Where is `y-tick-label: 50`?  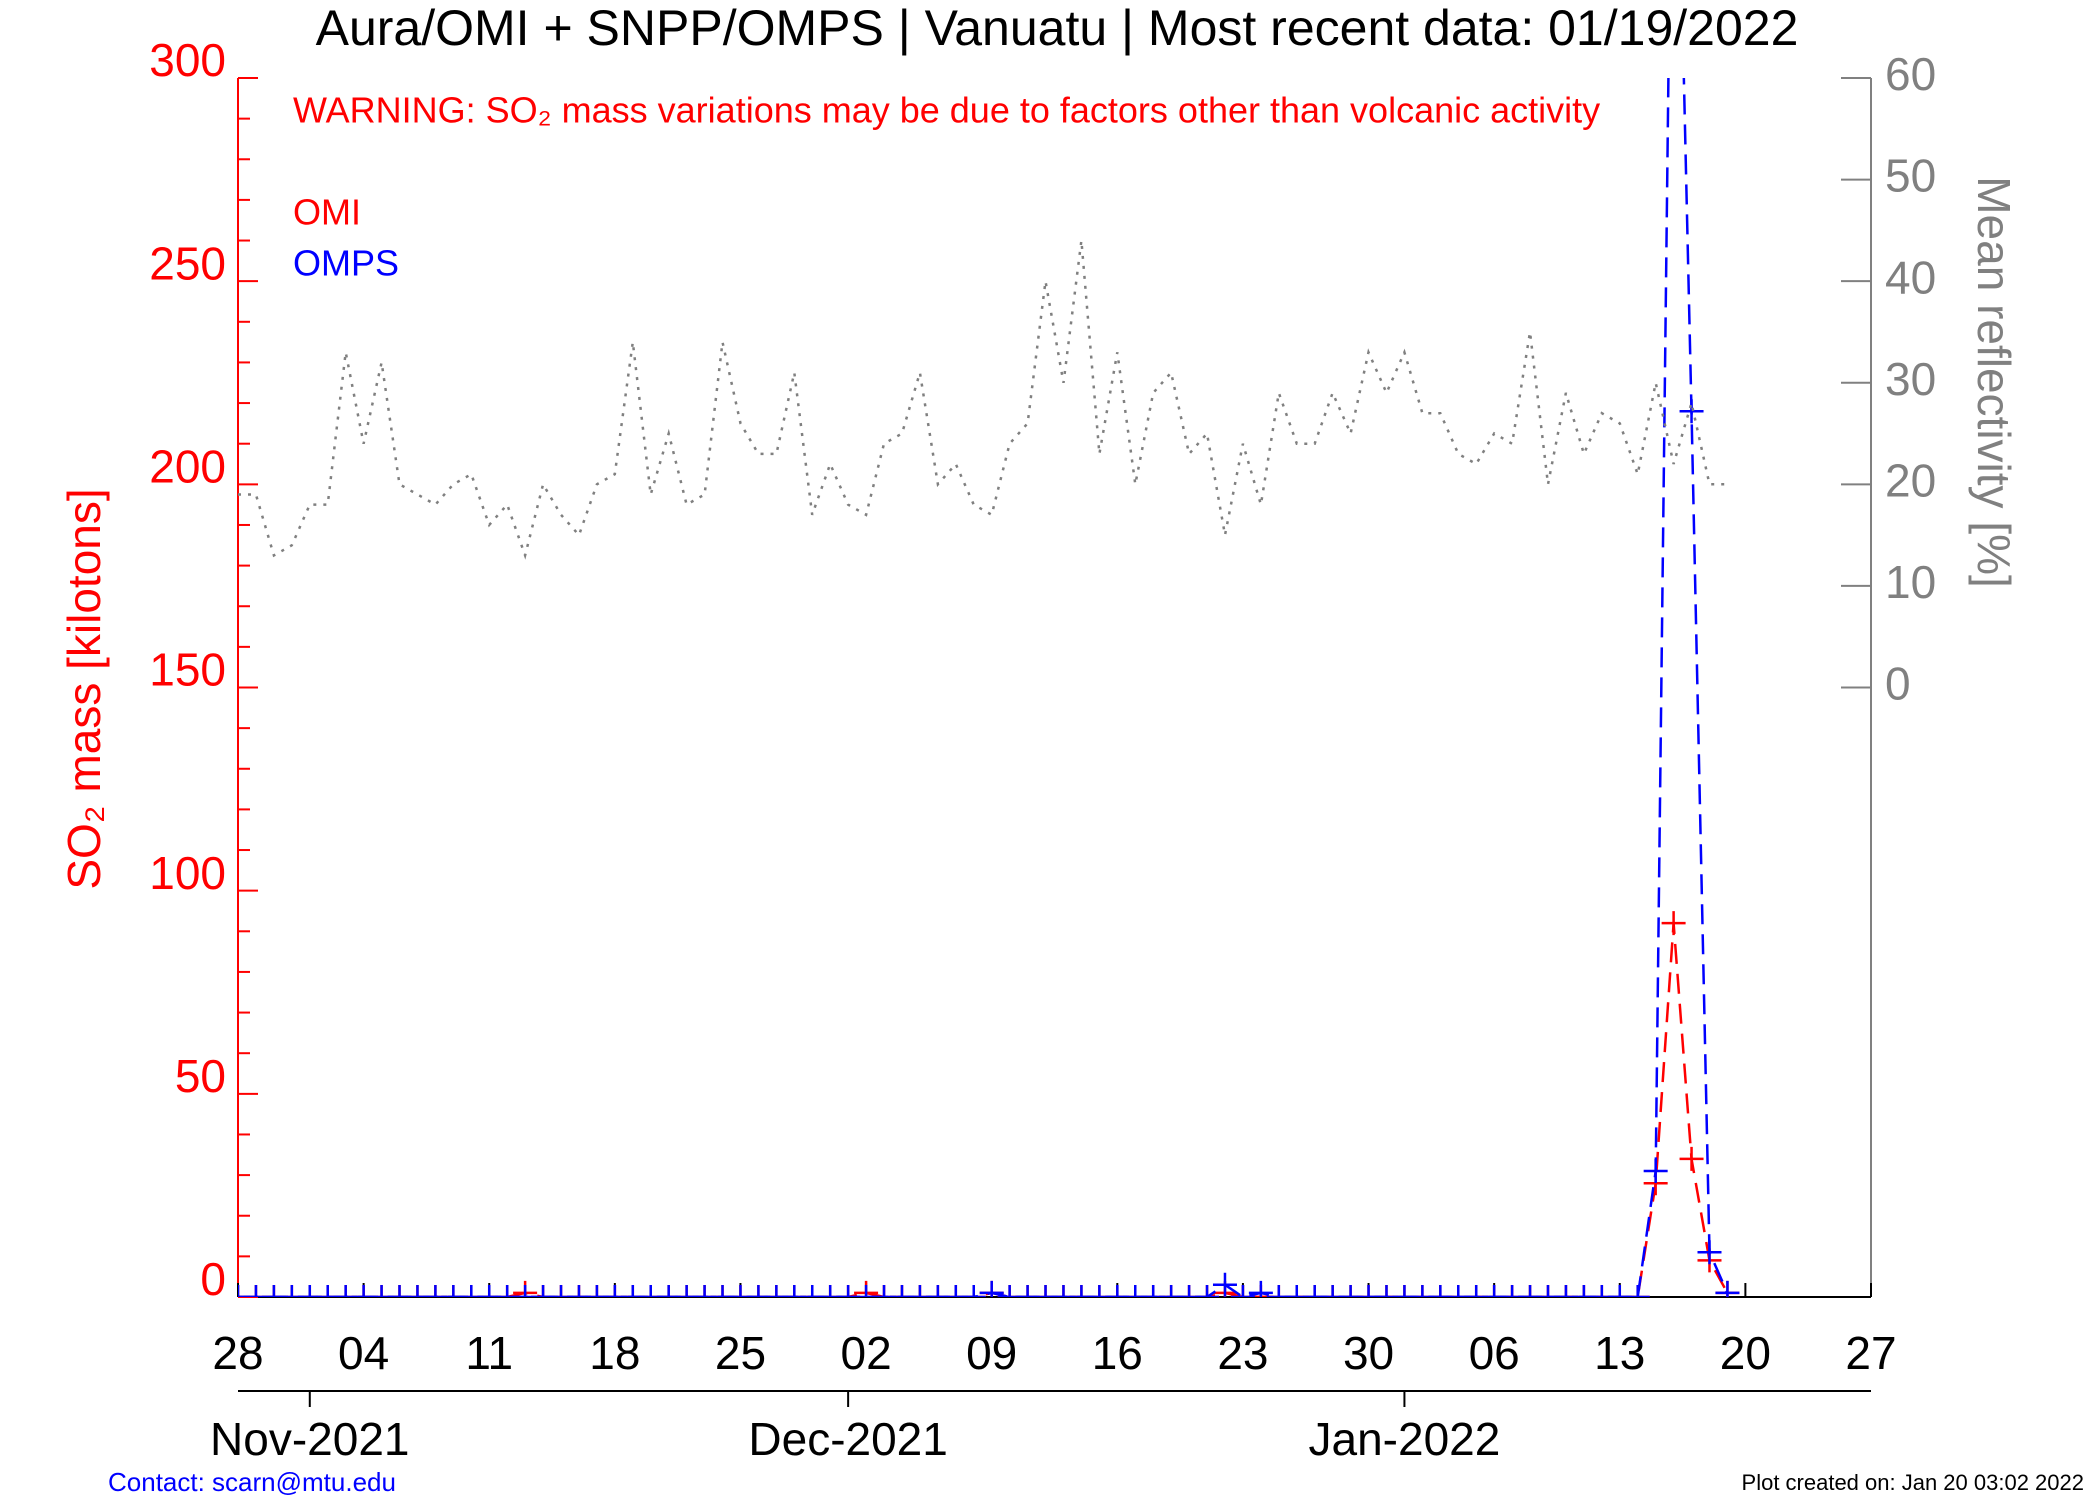
y-tick-label: 50 is located at coordinates (200, 1076).